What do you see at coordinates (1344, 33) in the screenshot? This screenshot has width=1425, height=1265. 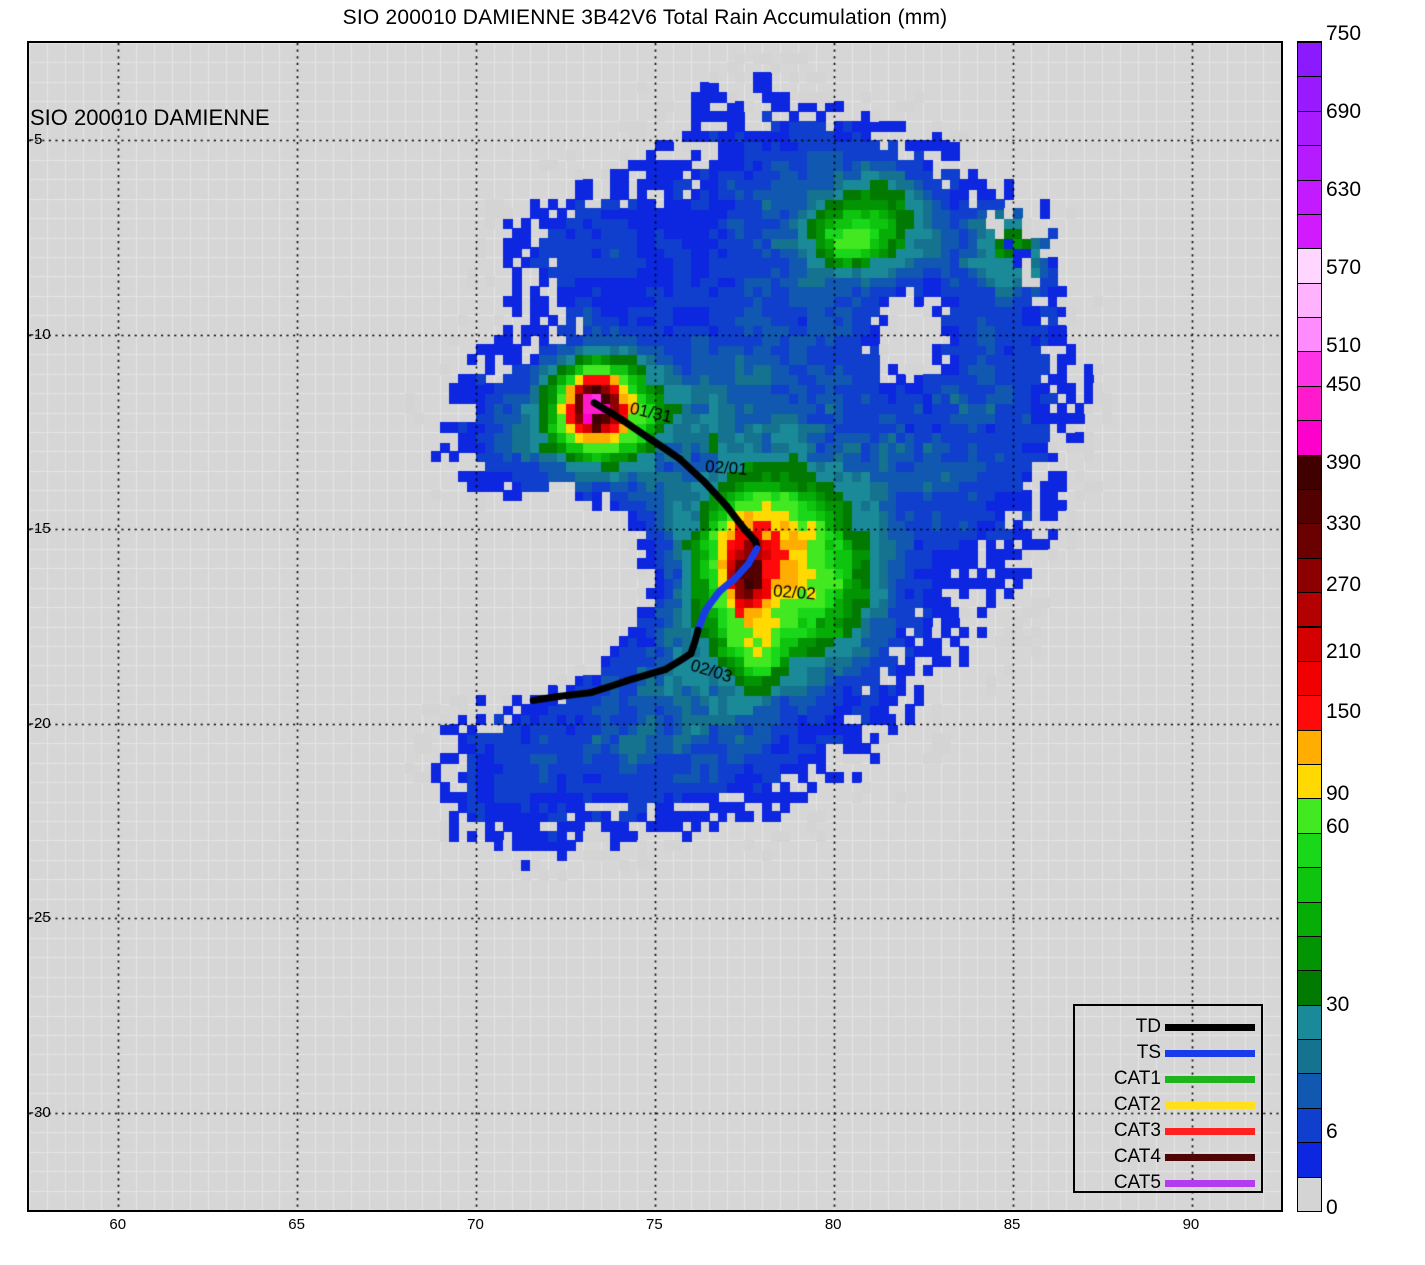 I see `colorbar-tick-0: 750` at bounding box center [1344, 33].